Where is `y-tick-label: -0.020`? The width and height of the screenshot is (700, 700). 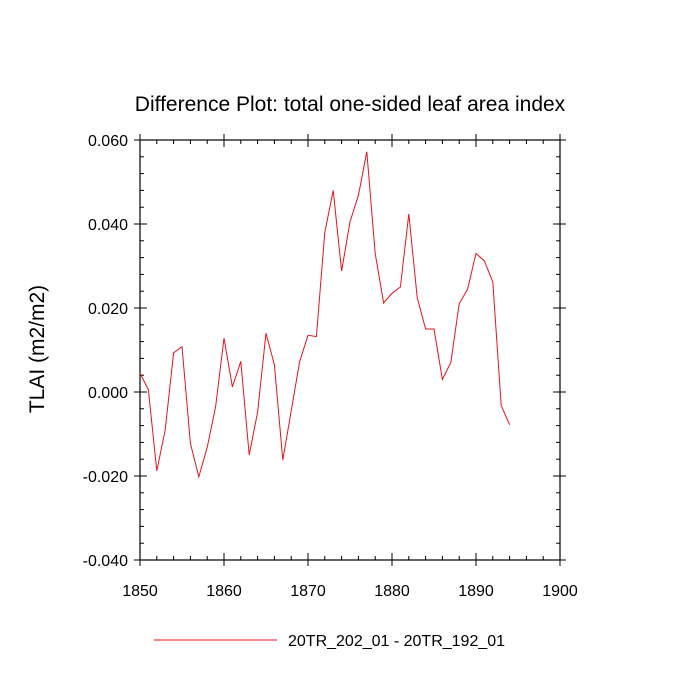
y-tick-label: -0.020 is located at coordinates (105, 477).